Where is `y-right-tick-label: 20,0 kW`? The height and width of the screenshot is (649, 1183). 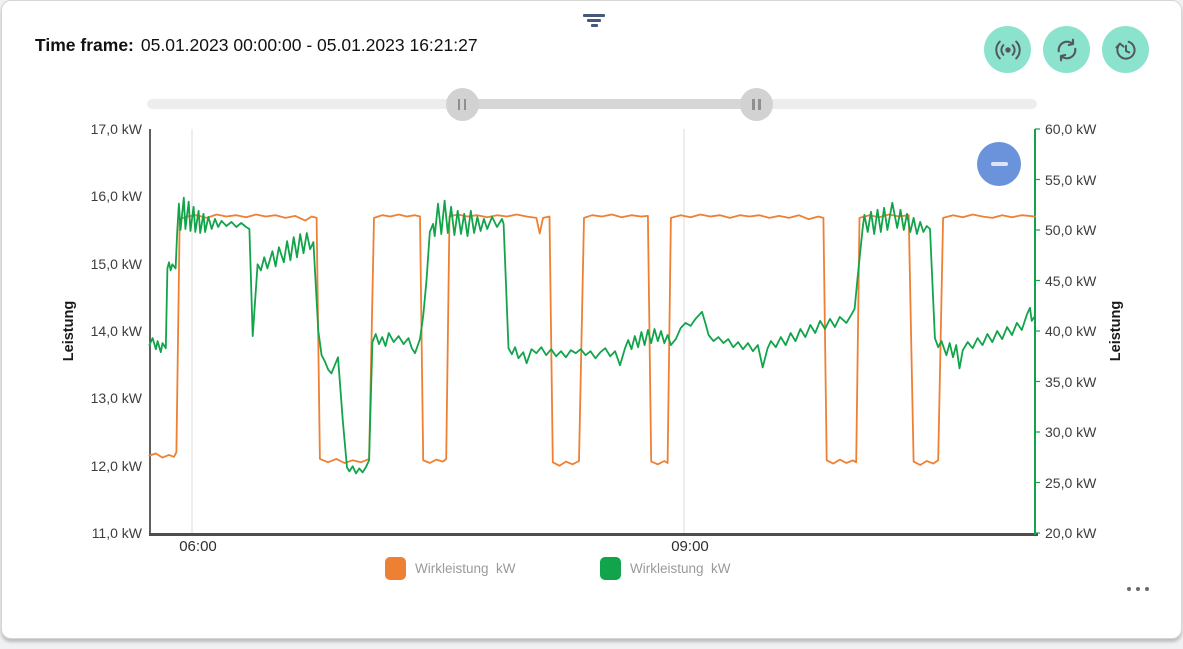 y-right-tick-label: 20,0 kW is located at coordinates (1071, 533).